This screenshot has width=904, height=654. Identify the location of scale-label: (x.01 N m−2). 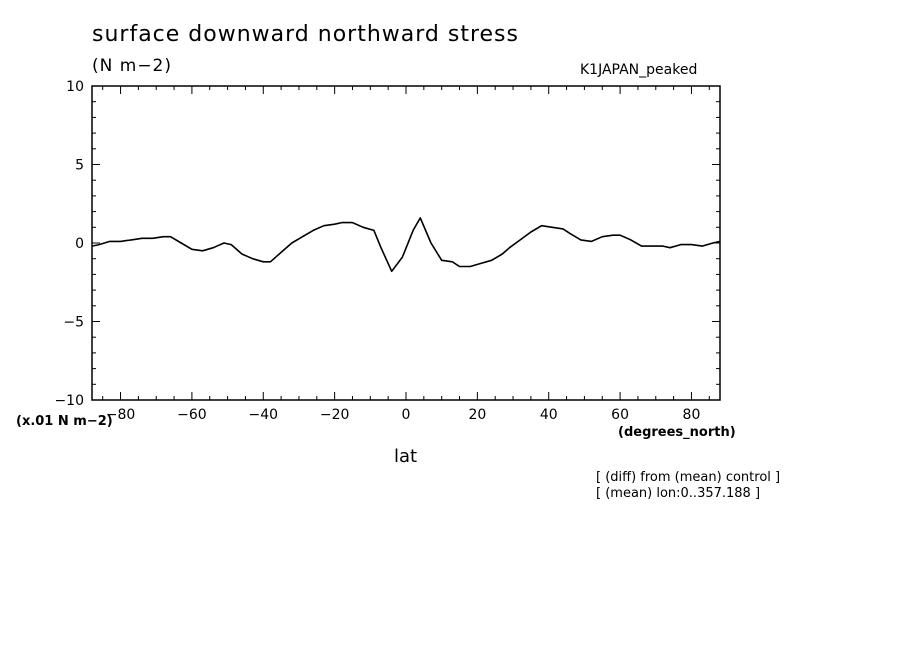
(64, 421).